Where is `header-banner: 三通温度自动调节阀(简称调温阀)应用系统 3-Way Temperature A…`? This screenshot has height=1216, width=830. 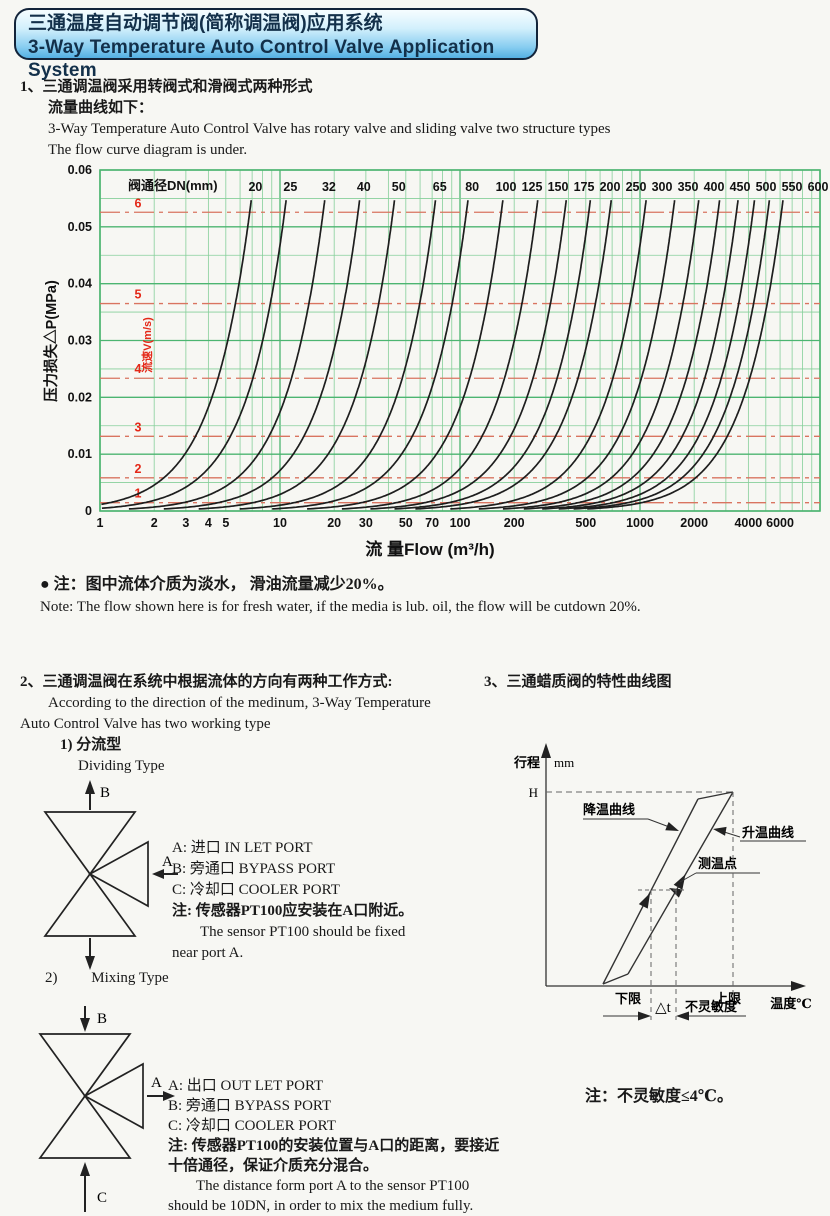 header-banner: 三通温度自动调节阀(简称调温阀)应用系统 3-Way Temperature A… is located at coordinates (276, 44).